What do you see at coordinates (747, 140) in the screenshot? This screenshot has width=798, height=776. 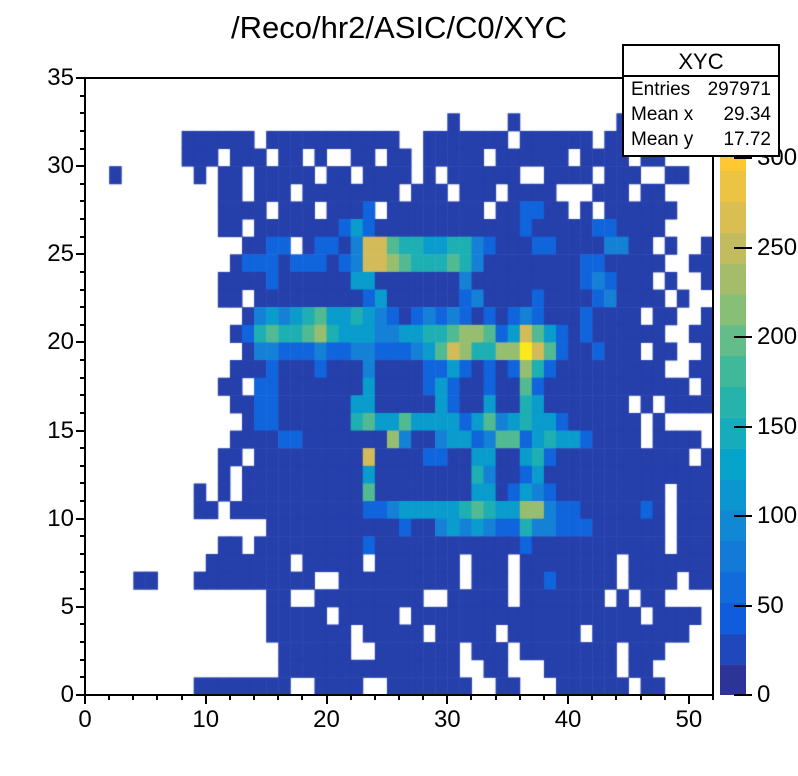 I see `stats-value: 17.72` at bounding box center [747, 140].